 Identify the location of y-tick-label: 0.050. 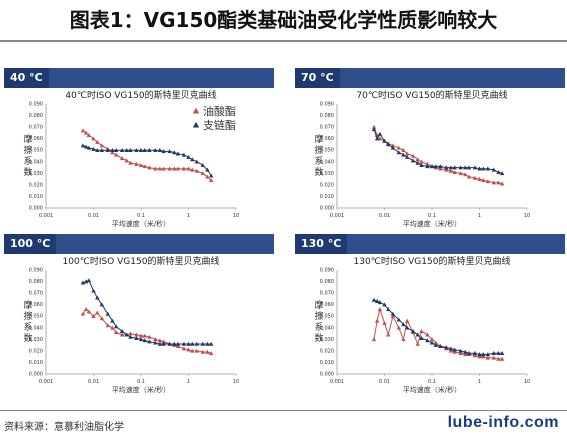
(327, 151).